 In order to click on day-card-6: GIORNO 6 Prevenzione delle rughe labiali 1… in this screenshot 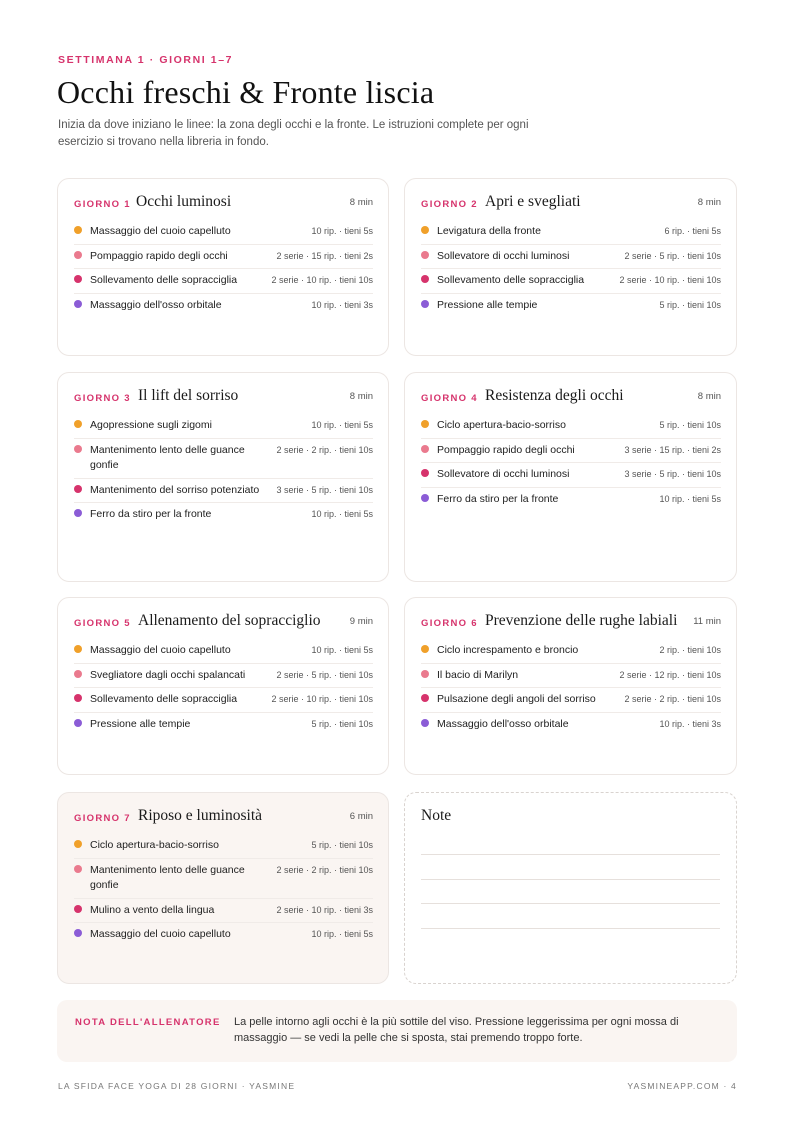, I will do `click(570, 686)`.